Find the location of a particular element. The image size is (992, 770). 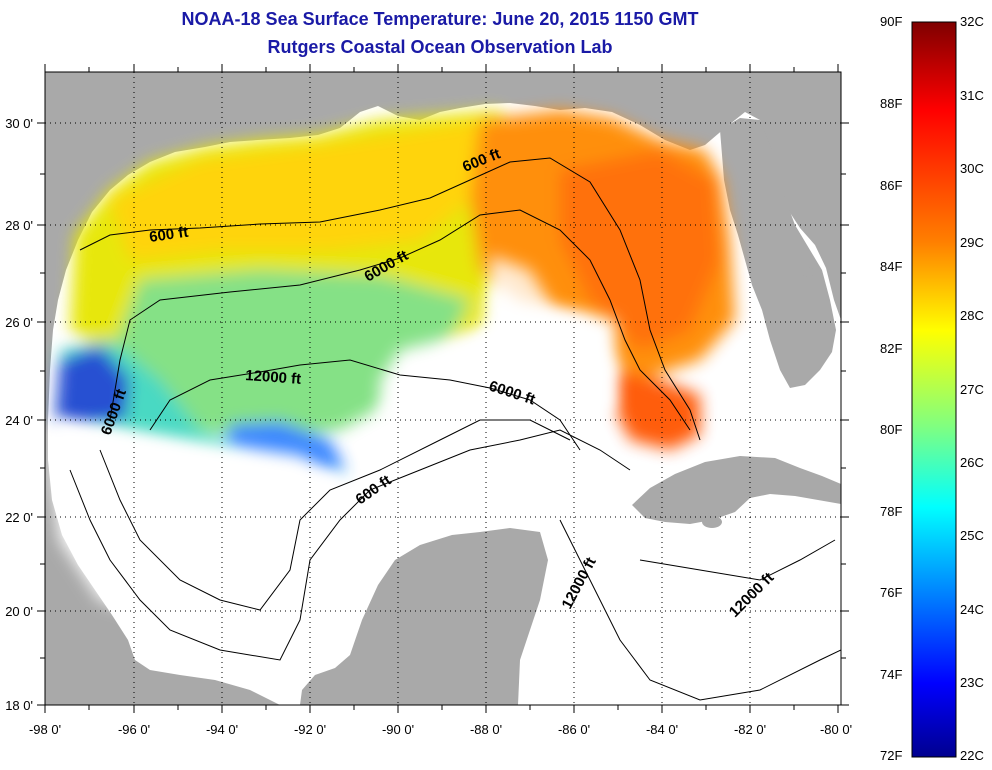

c-label: 32C is located at coordinates (972, 21).